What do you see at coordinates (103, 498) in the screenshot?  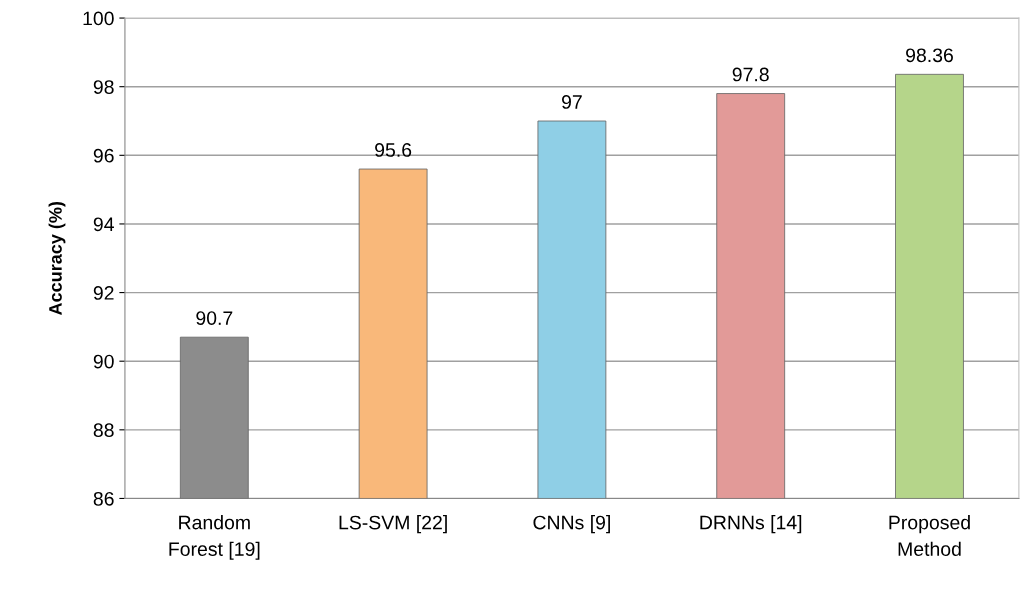 I see `y-tick-label: 86` at bounding box center [103, 498].